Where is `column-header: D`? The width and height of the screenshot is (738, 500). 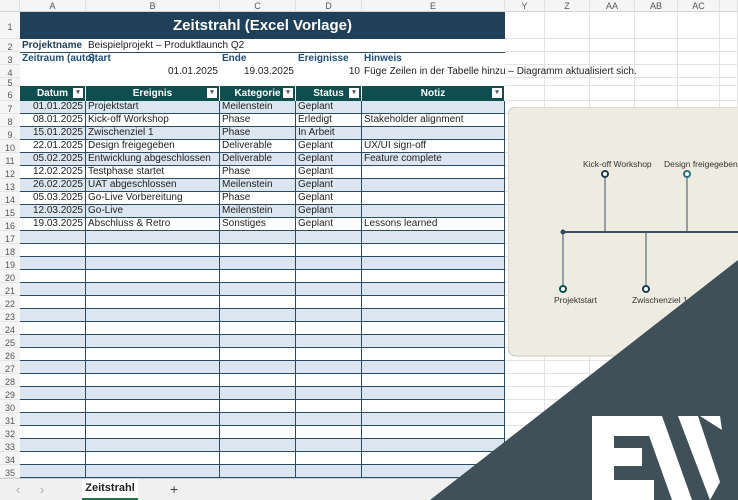 column-header: D is located at coordinates (329, 6).